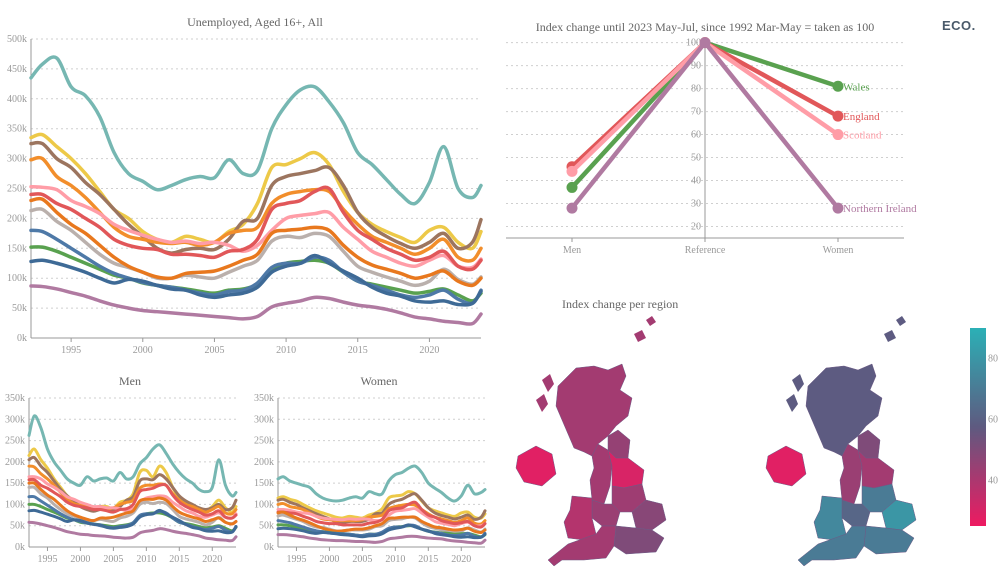 The height and width of the screenshot is (580, 1007). What do you see at coordinates (696, 135) in the screenshot?
I see `y-tick-label: 60` at bounding box center [696, 135].